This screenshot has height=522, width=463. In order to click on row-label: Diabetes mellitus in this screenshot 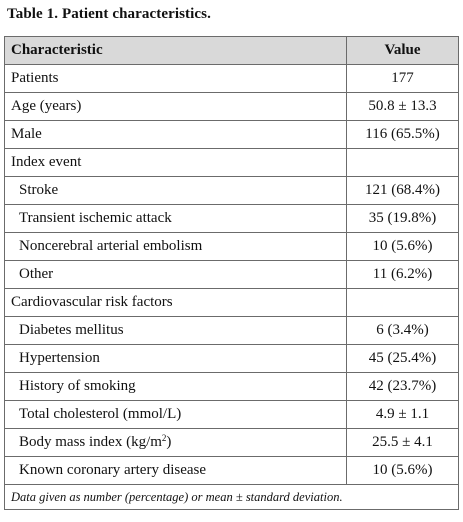, I will do `click(175, 330)`.